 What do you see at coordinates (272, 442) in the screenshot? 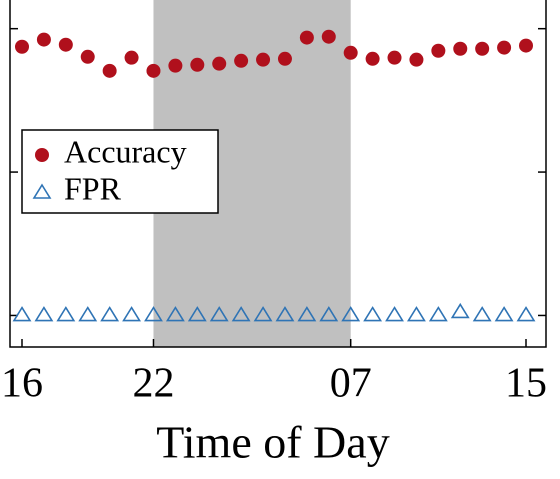
I see `x-axis-label: Time of Day` at bounding box center [272, 442].